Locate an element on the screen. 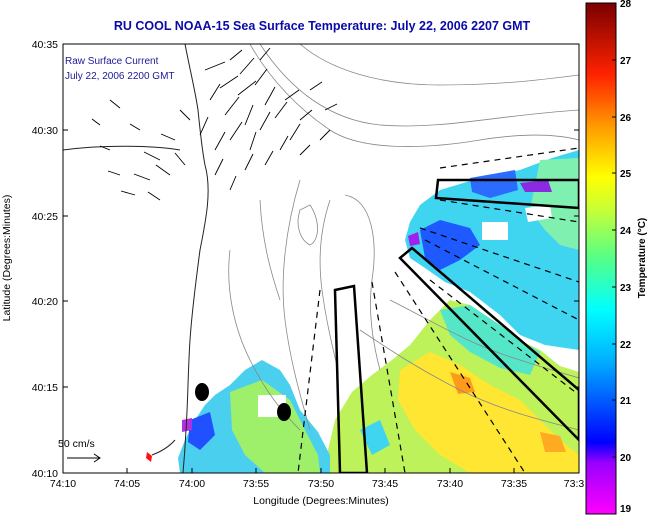  colorbar-tick: 20 is located at coordinates (626, 458).